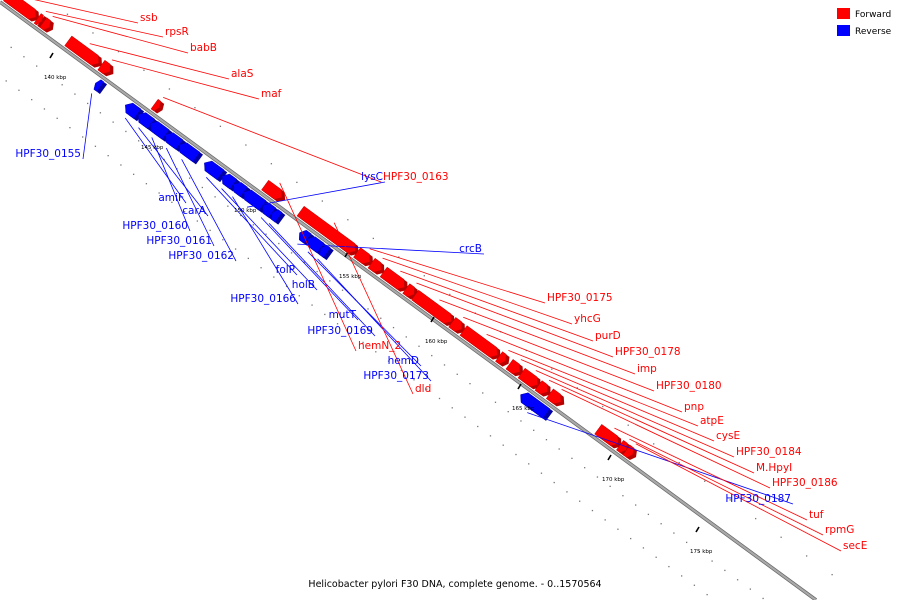 The height and width of the screenshot is (600, 900). What do you see at coordinates (608, 336) in the screenshot?
I see `gene-label: purD` at bounding box center [608, 336].